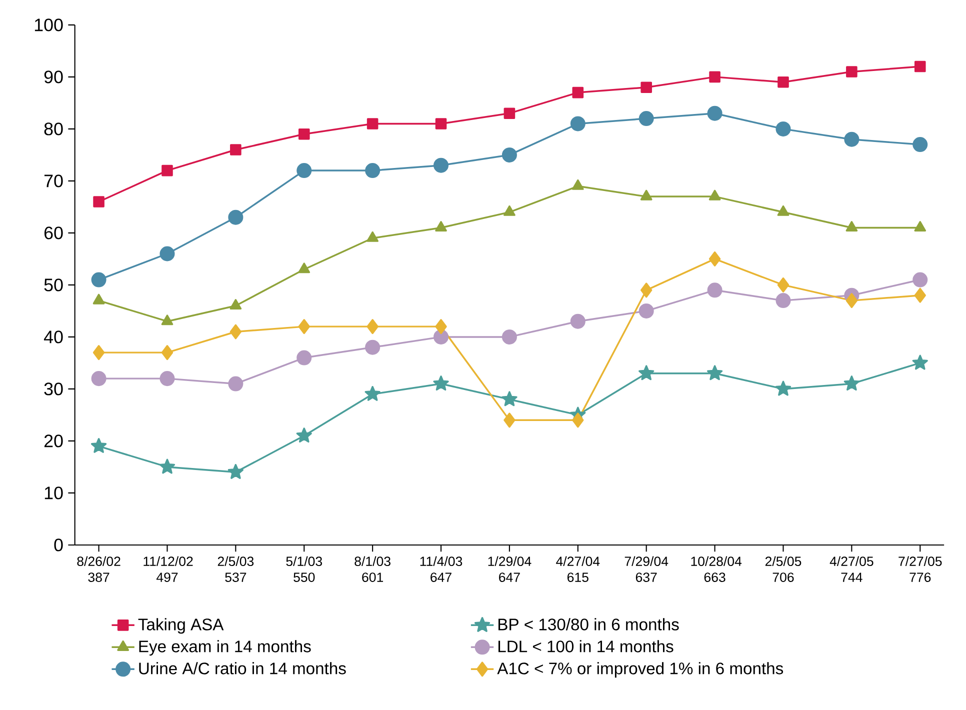 Image resolution: width=966 pixels, height=710 pixels. Describe the element at coordinates (168, 569) in the screenshot. I see `x-tick-label: 11/12/02 497` at that location.